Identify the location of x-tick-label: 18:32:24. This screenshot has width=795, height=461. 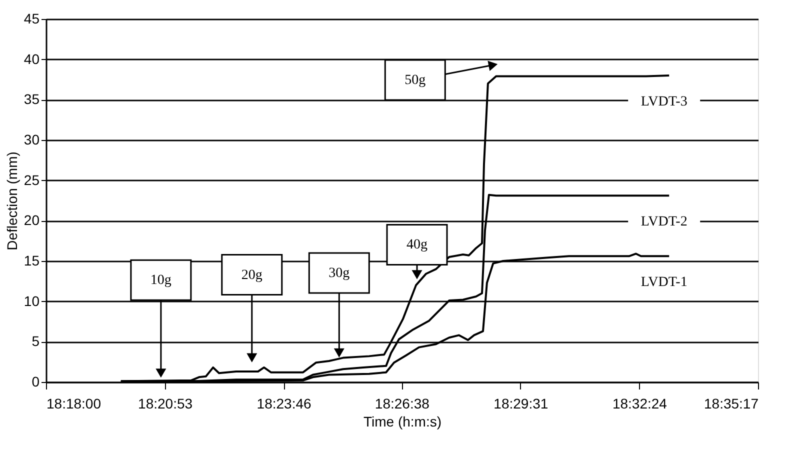
(640, 404).